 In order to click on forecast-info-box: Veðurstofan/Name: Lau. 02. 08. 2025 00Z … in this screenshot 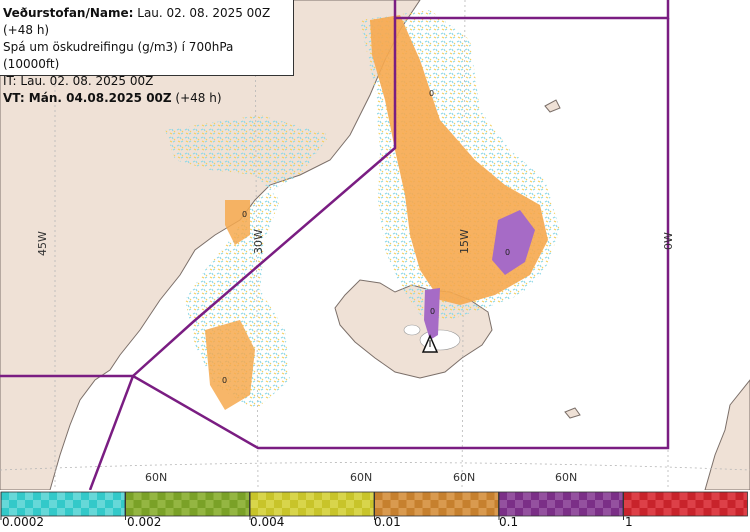, I will do `click(147, 52)`.